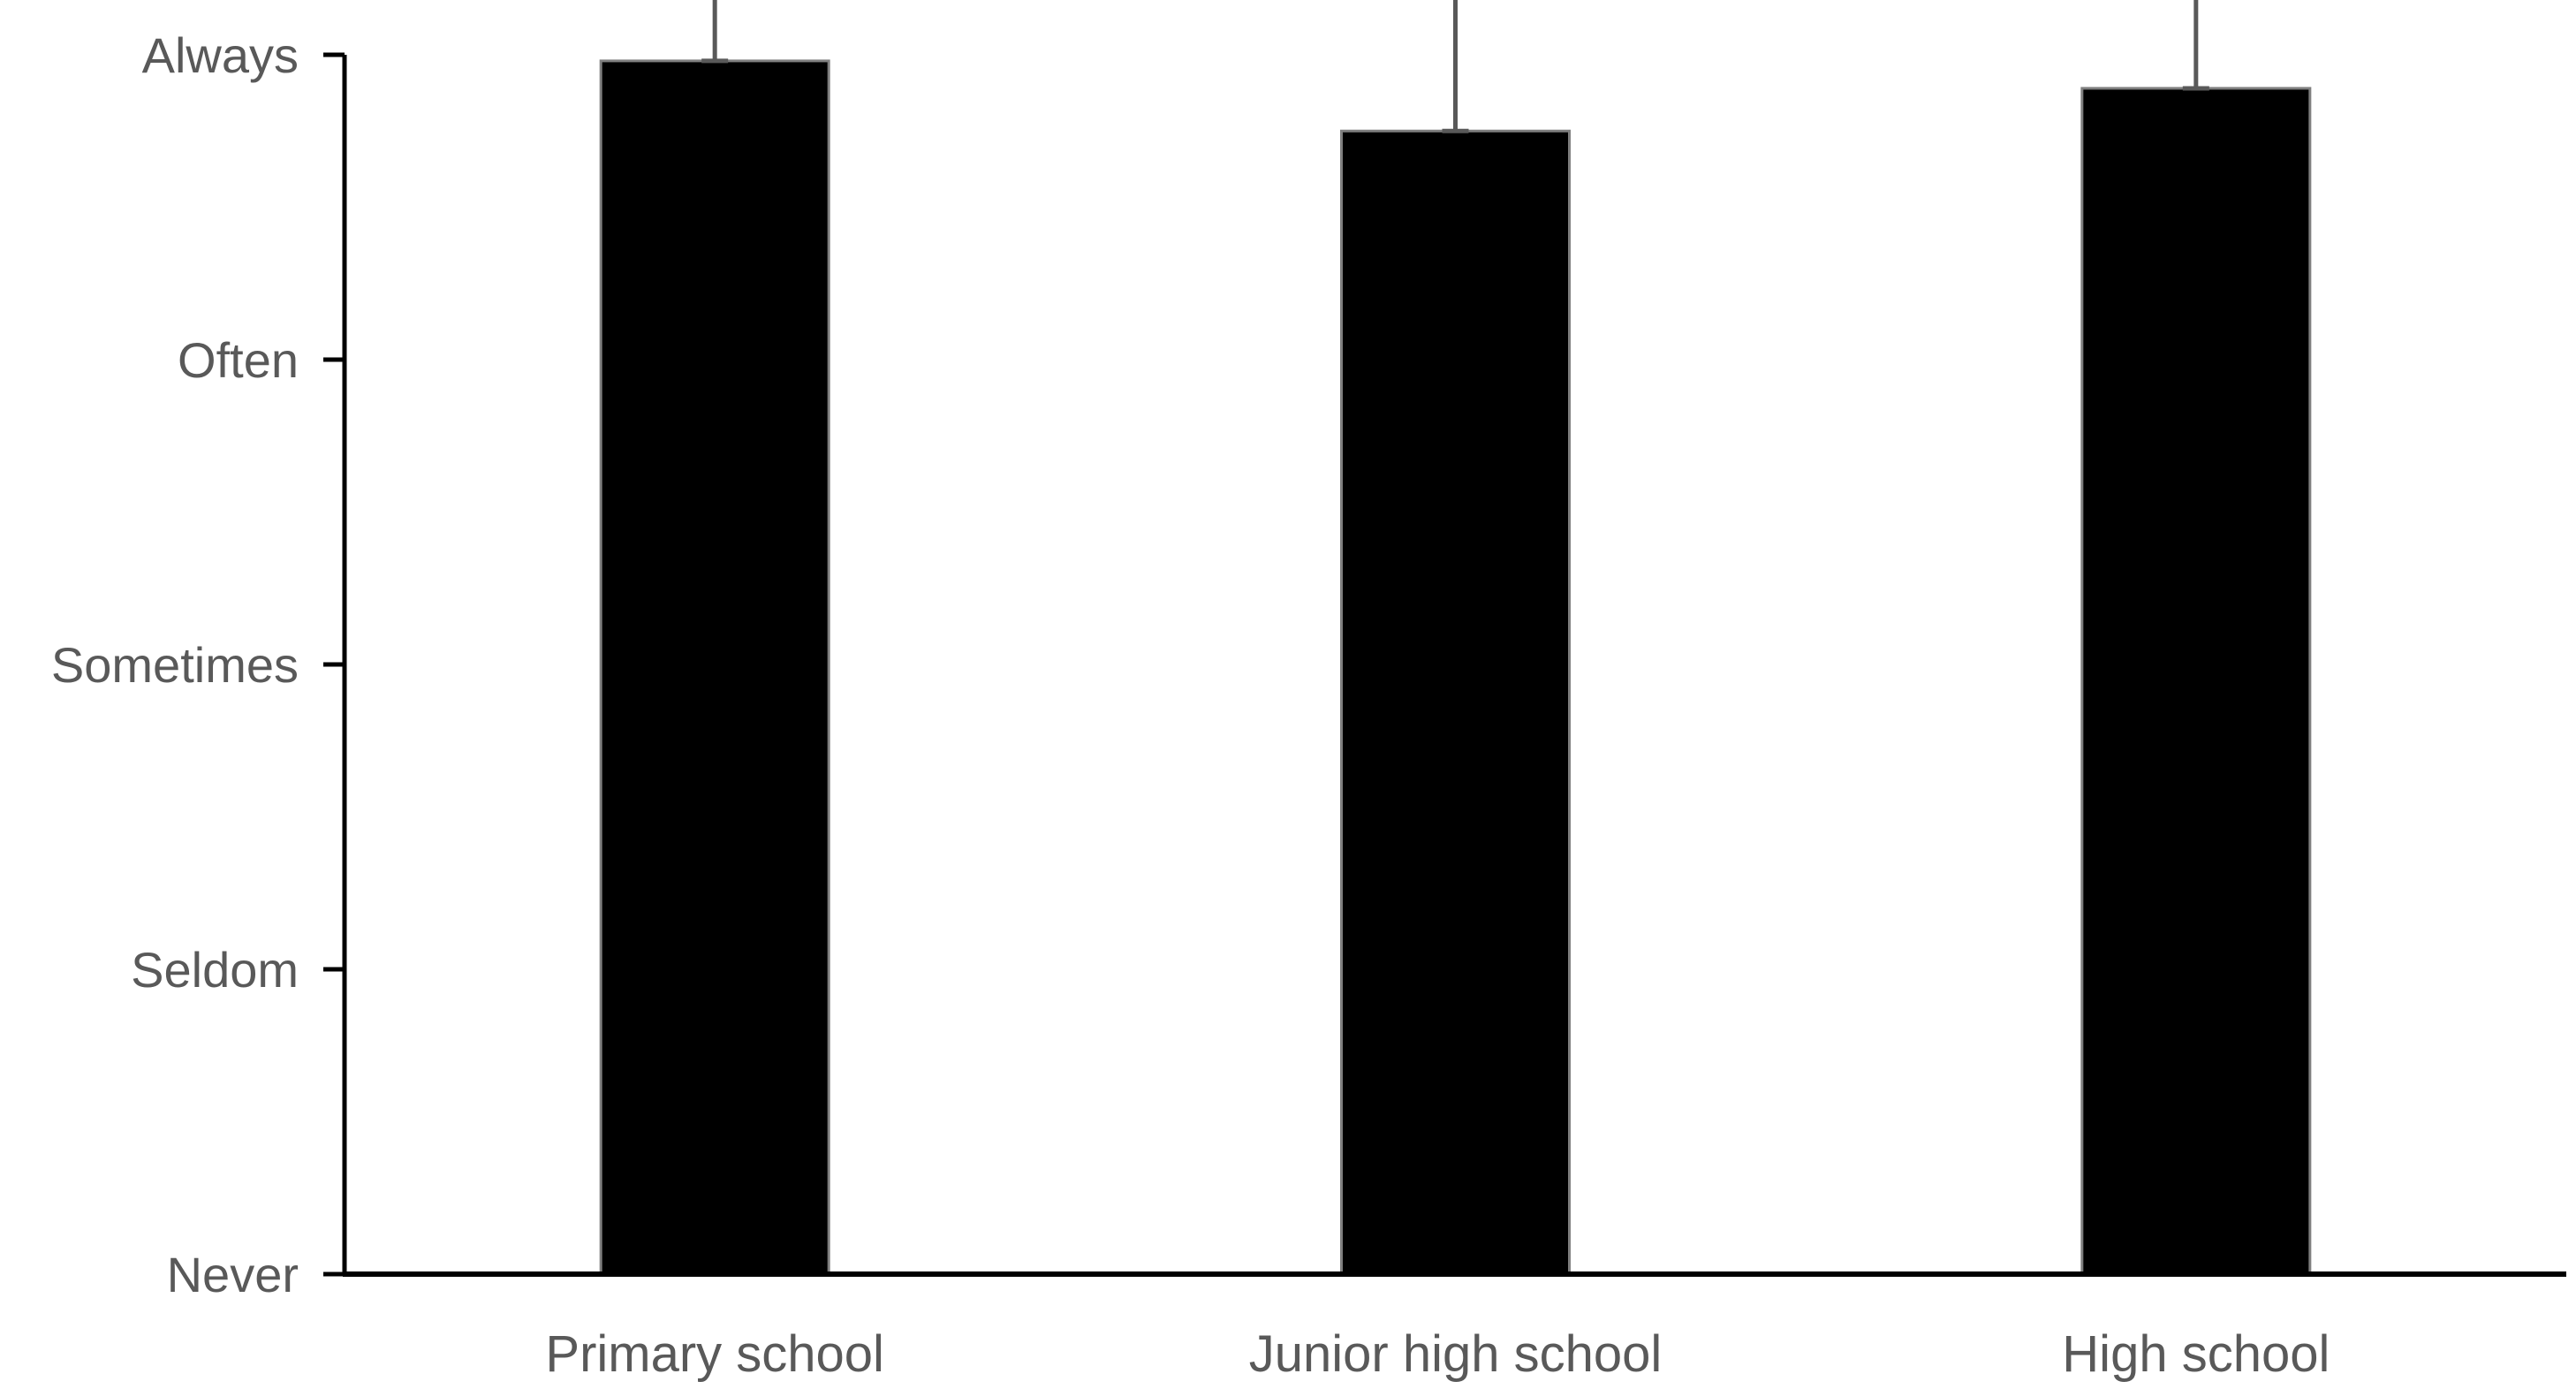  I want to click on x-tick-label: Primary school, so click(715, 1354).